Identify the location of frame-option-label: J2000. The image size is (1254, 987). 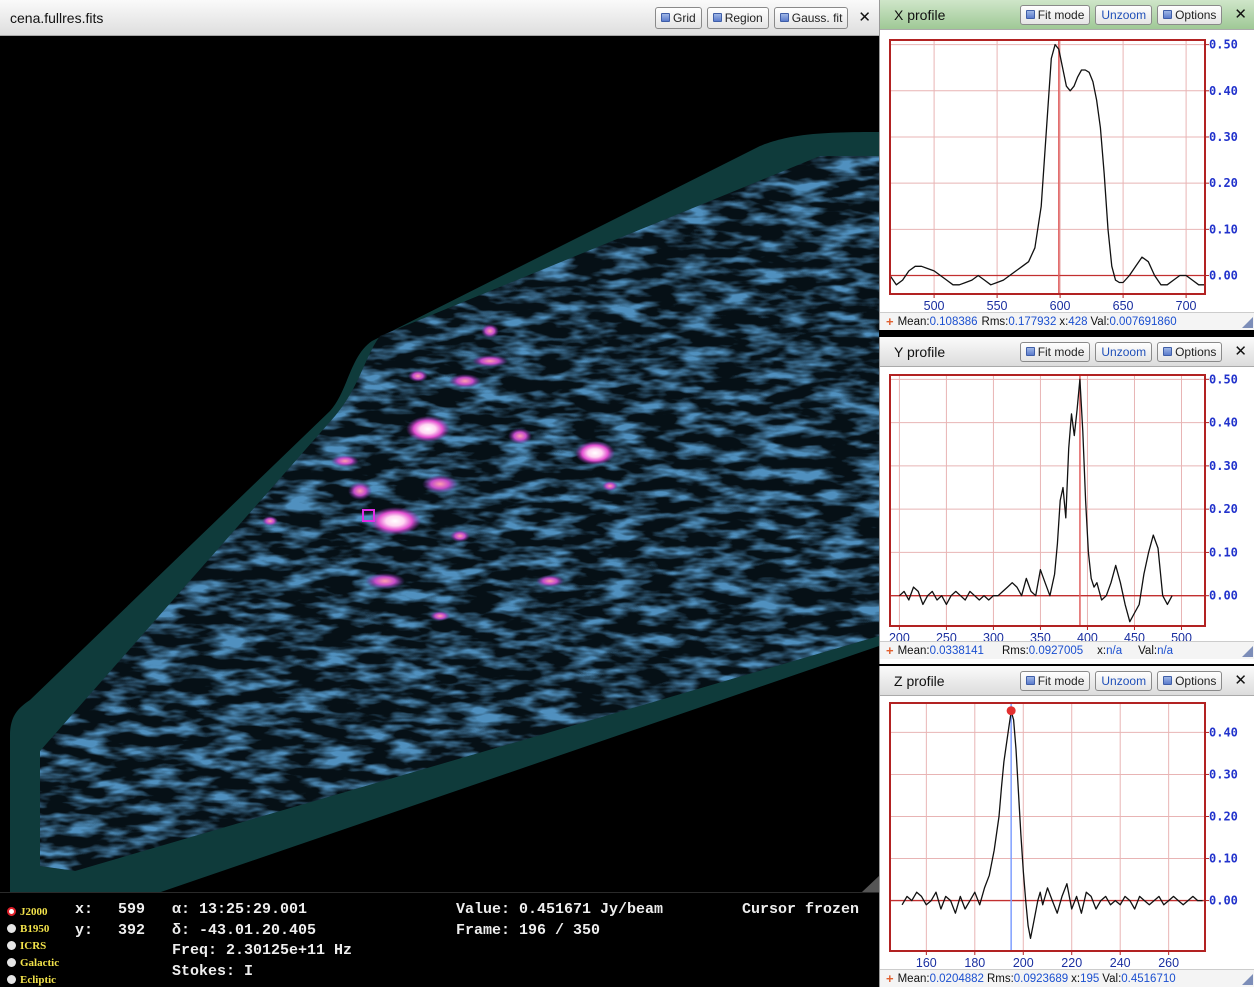
(34, 911).